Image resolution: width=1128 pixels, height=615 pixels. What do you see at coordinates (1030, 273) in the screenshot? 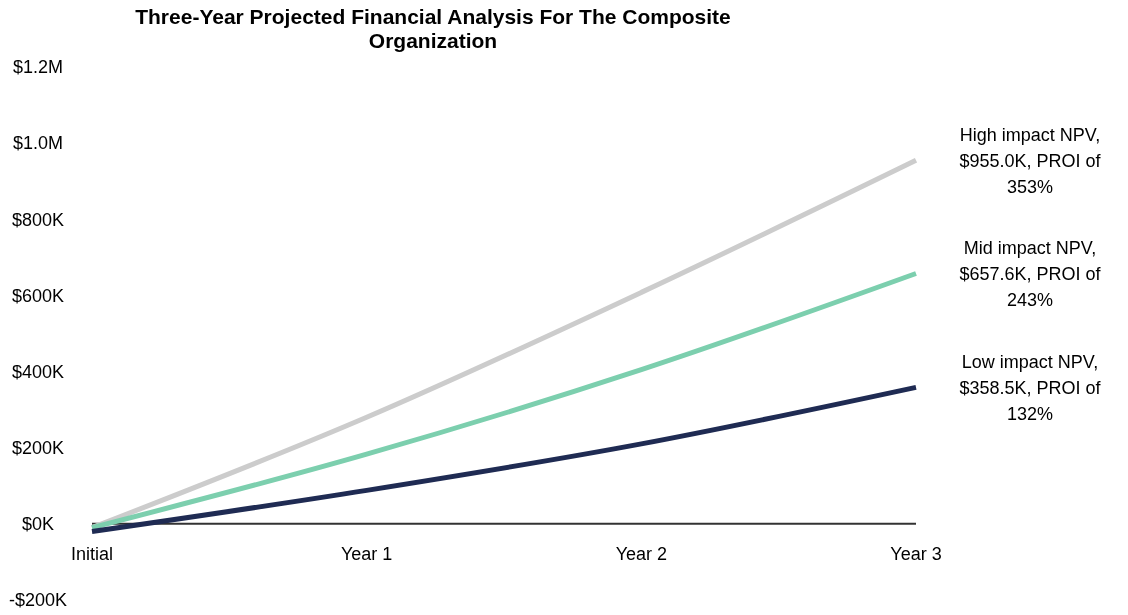
I see `annotation: Mid impact NPV, $657.6K, PROI of 243%` at bounding box center [1030, 273].